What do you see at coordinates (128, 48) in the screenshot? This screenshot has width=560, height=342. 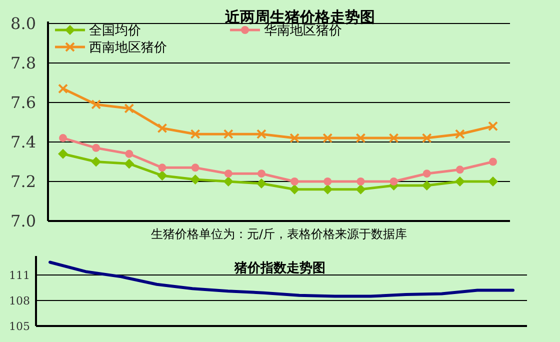 I see `legend-label: 西南地区猪价` at bounding box center [128, 48].